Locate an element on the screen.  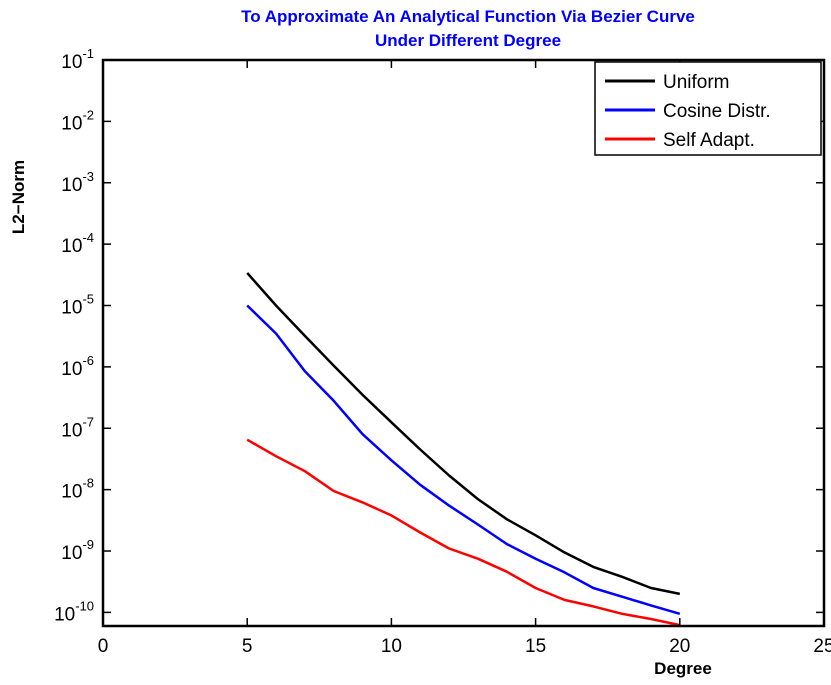
y-tick-label: 10⁻⁷ is located at coordinates (77, 427).